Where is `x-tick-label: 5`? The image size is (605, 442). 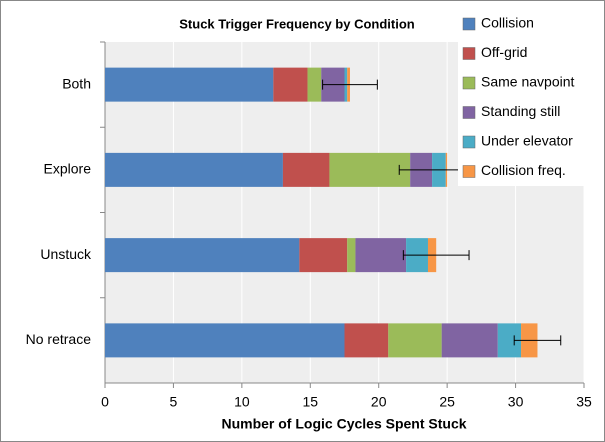 x-tick-label: 5 is located at coordinates (174, 402).